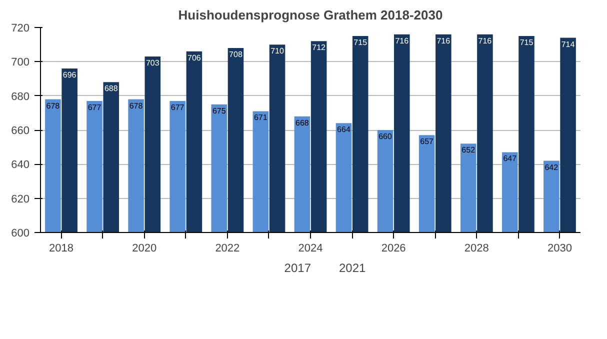 The width and height of the screenshot is (607, 339). Describe the element at coordinates (310, 248) in the screenshot. I see `x-tick-label: 2024` at that location.